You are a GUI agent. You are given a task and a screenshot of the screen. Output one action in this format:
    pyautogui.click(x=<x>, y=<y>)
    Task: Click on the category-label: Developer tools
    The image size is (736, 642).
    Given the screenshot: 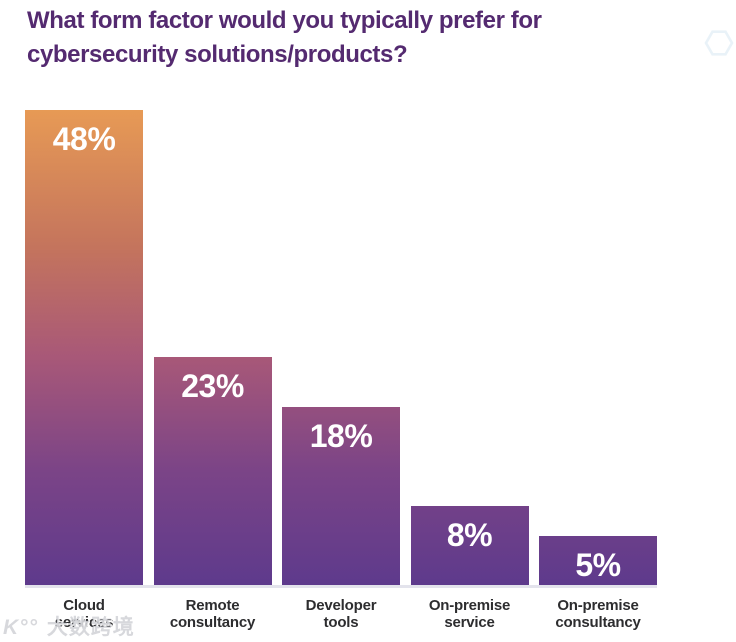 What is the action you would take?
    pyautogui.click(x=341, y=614)
    